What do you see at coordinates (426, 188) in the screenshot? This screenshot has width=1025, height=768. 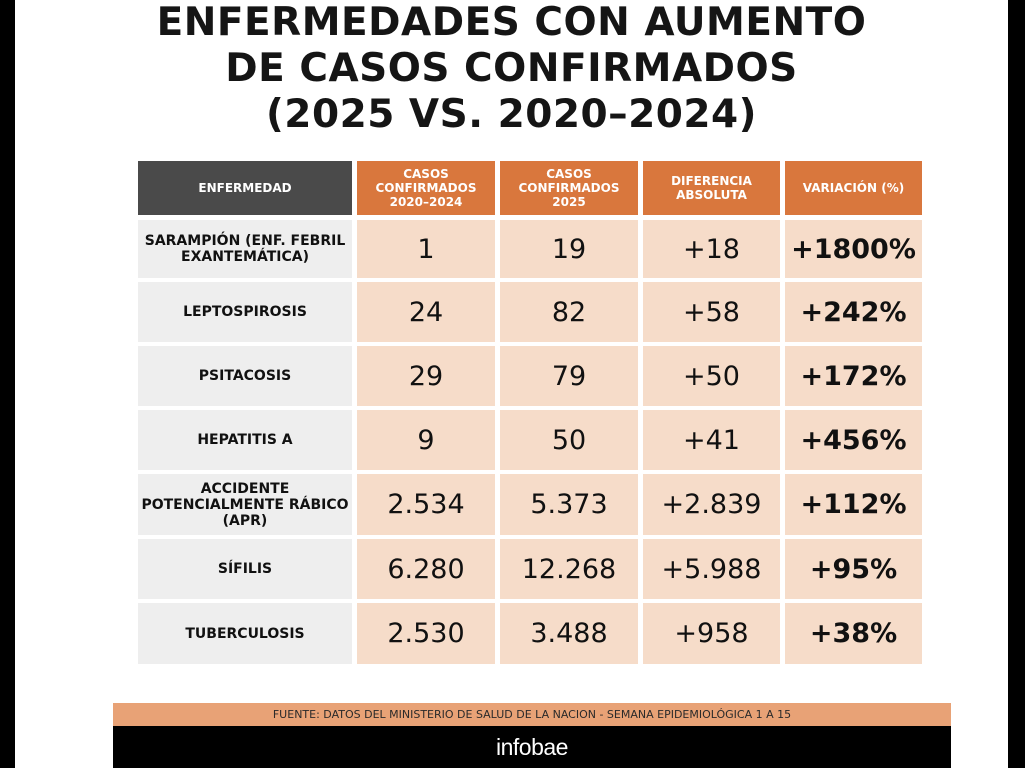 I see `header-casos-2020-2024: CASOS CONFIRMADOS 2020–2024` at bounding box center [426, 188].